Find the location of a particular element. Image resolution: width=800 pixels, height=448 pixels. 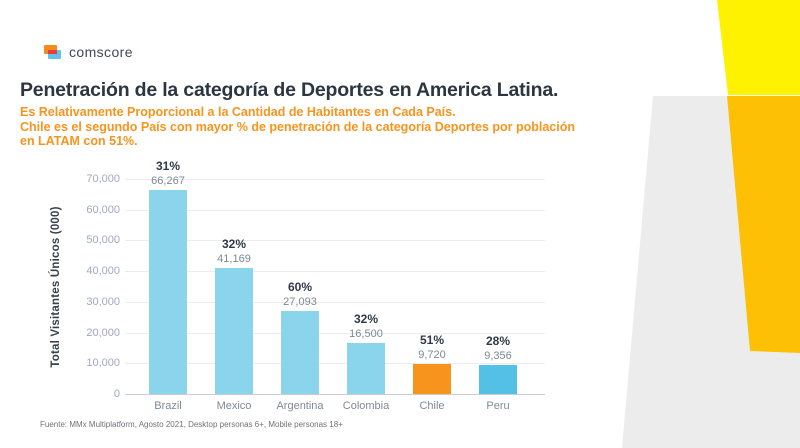

y-tick-label: 60,000 is located at coordinates (103, 209).